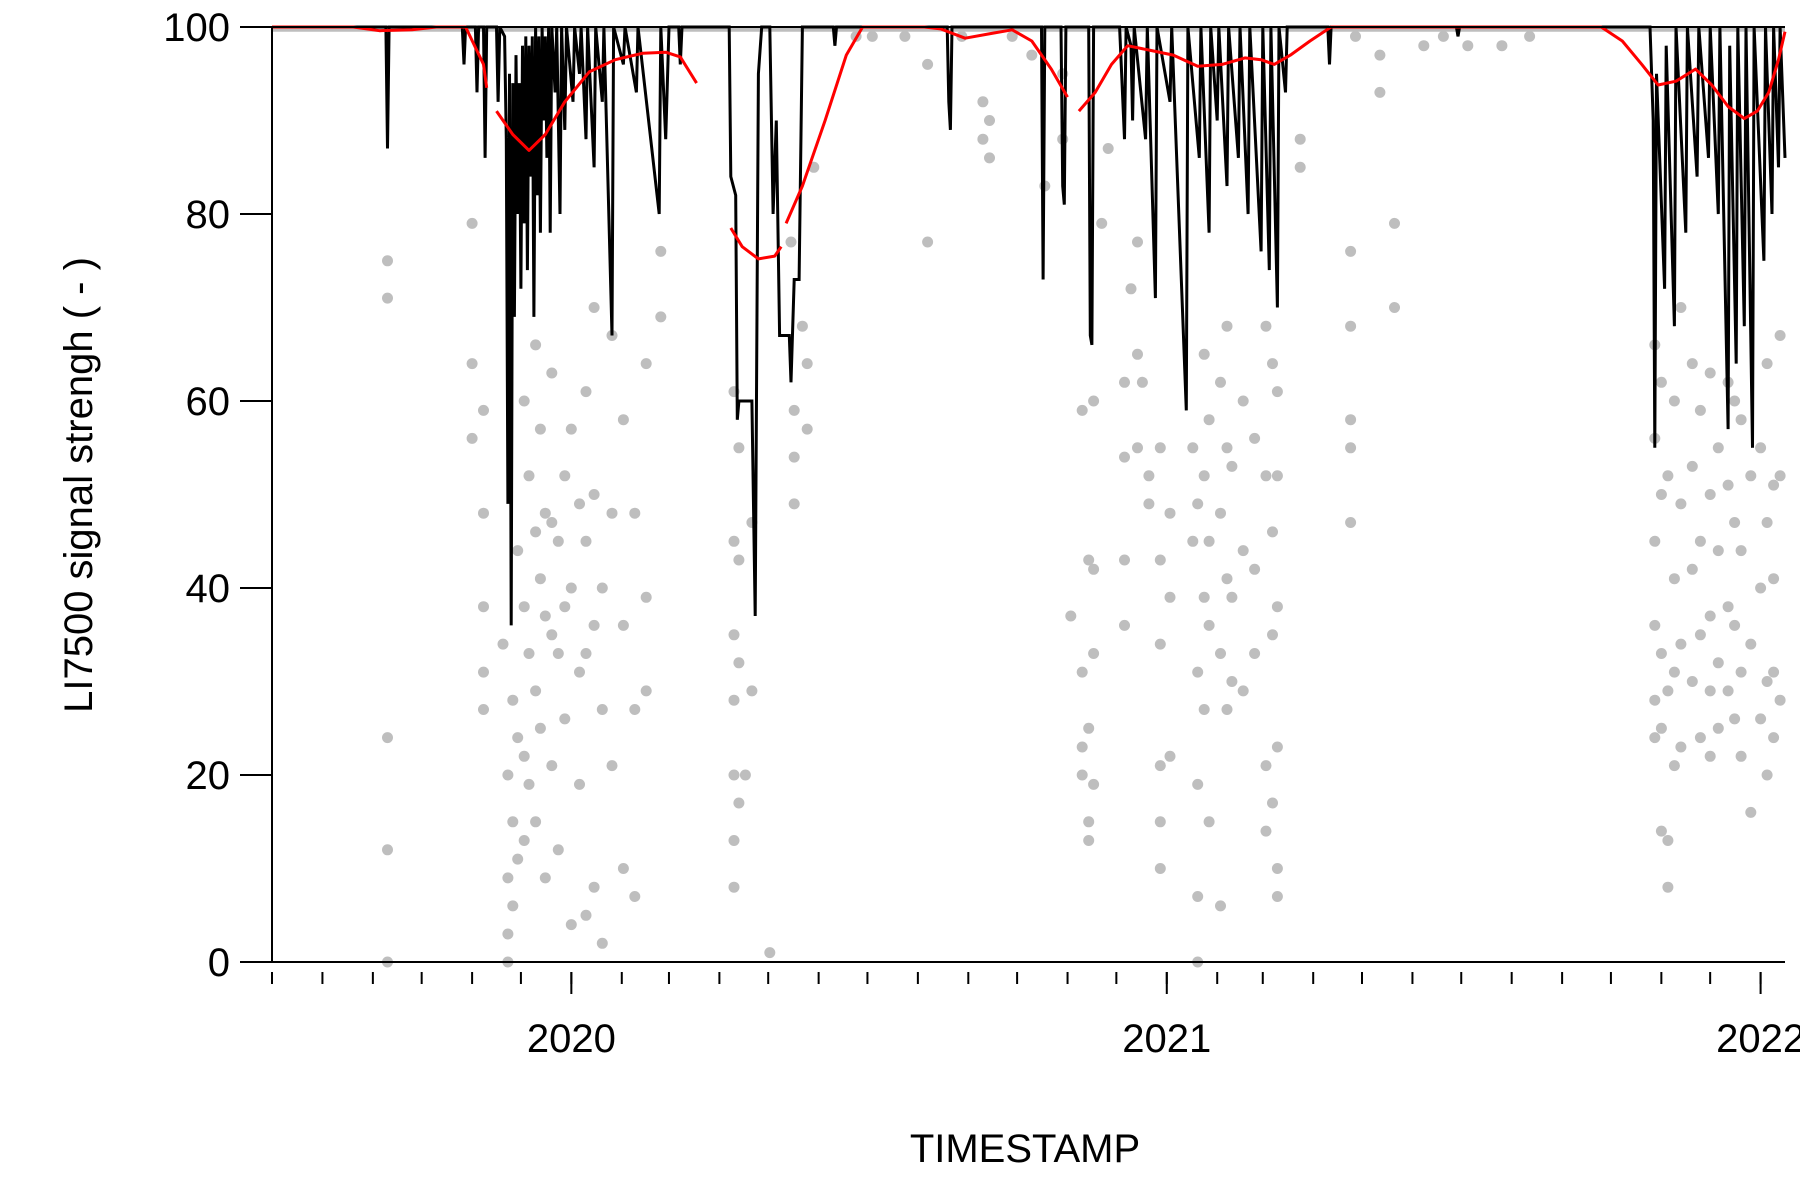 The width and height of the screenshot is (1800, 1200). Describe the element at coordinates (1025, 1149) in the screenshot. I see `x-axis-title: TIMESTAMP` at that location.